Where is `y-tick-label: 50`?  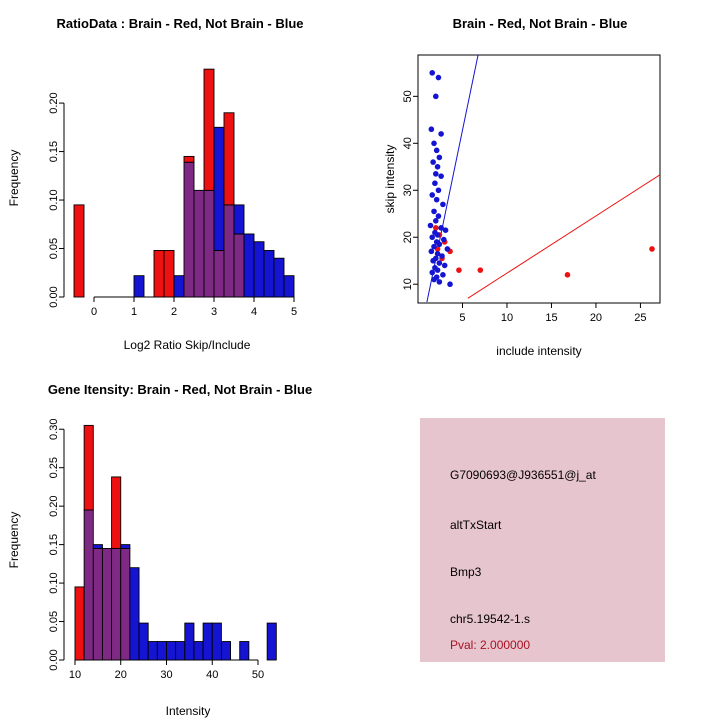
y-tick-label: 50 is located at coordinates (408, 96).